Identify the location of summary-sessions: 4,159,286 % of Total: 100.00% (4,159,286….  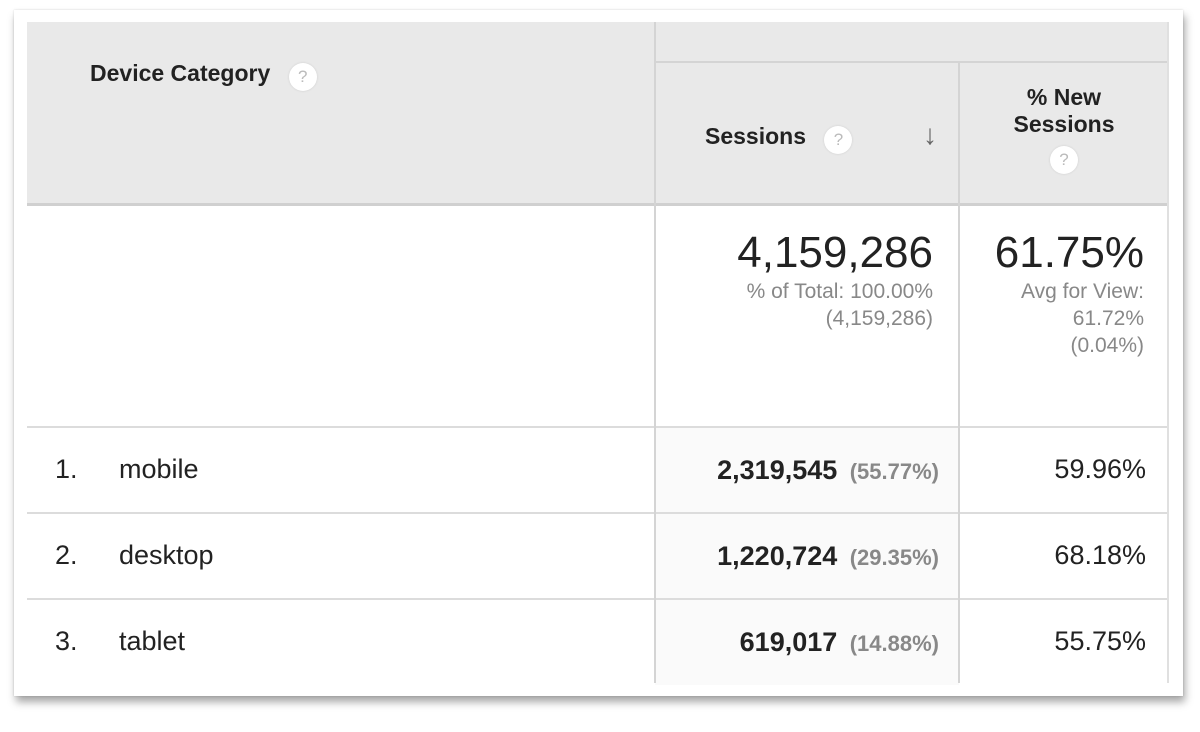
(794, 280).